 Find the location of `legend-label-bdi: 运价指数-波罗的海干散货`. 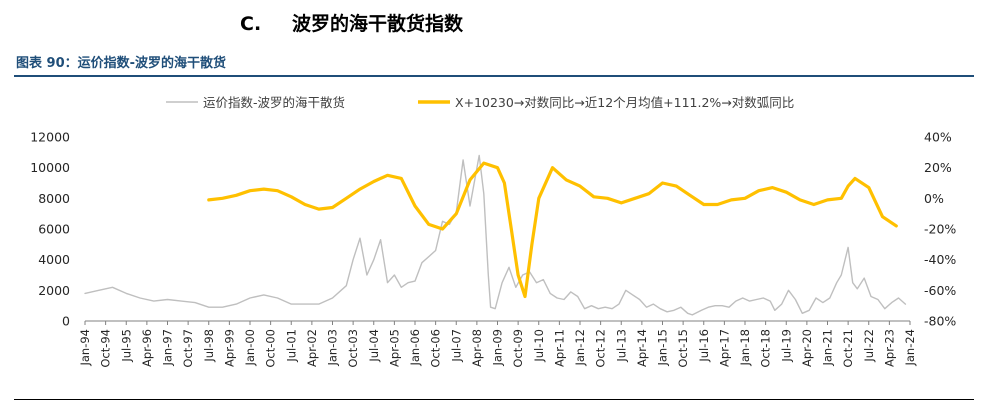

legend-label-bdi: 运价指数-波罗的海干散货 is located at coordinates (274, 102).